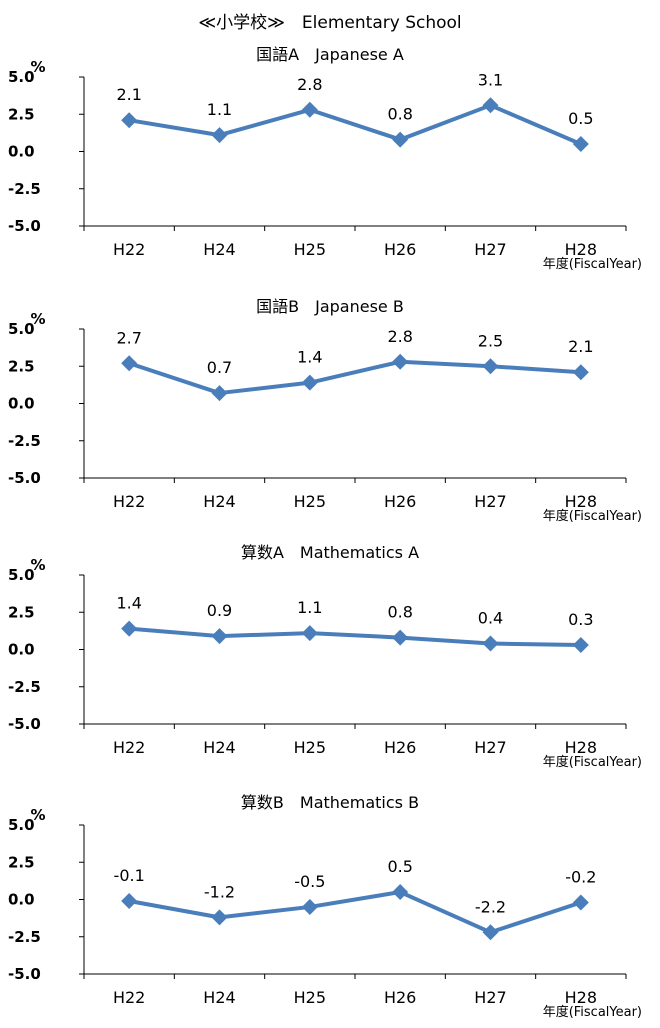 The width and height of the screenshot is (660, 1028). Describe the element at coordinates (128, 603) in the screenshot. I see `data-label: 1.4` at that location.